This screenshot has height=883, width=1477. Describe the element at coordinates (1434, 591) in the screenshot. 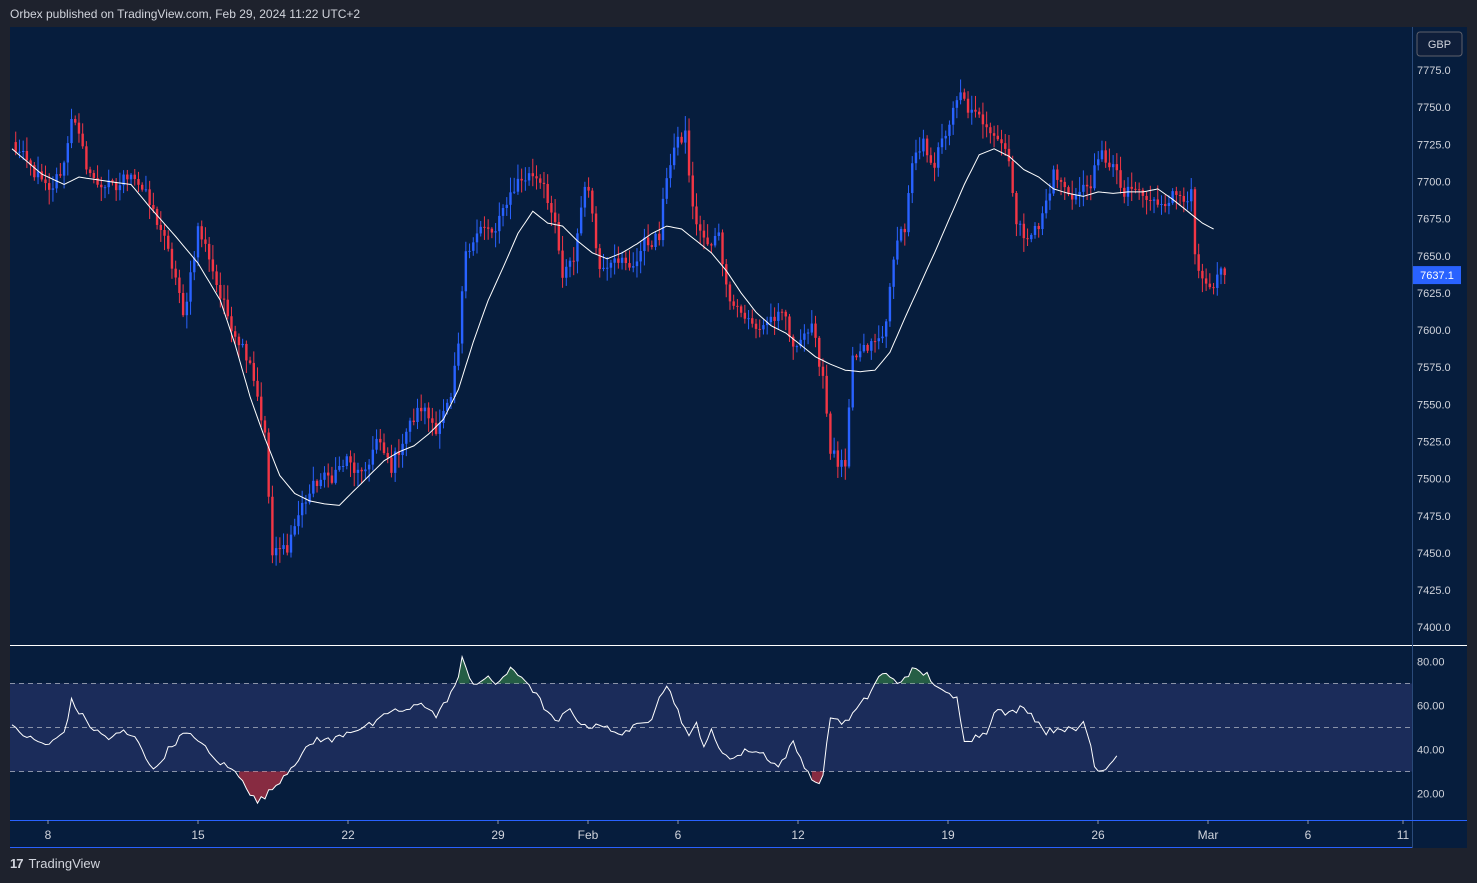

I see `price-tick-label: 7425.0` at that location.